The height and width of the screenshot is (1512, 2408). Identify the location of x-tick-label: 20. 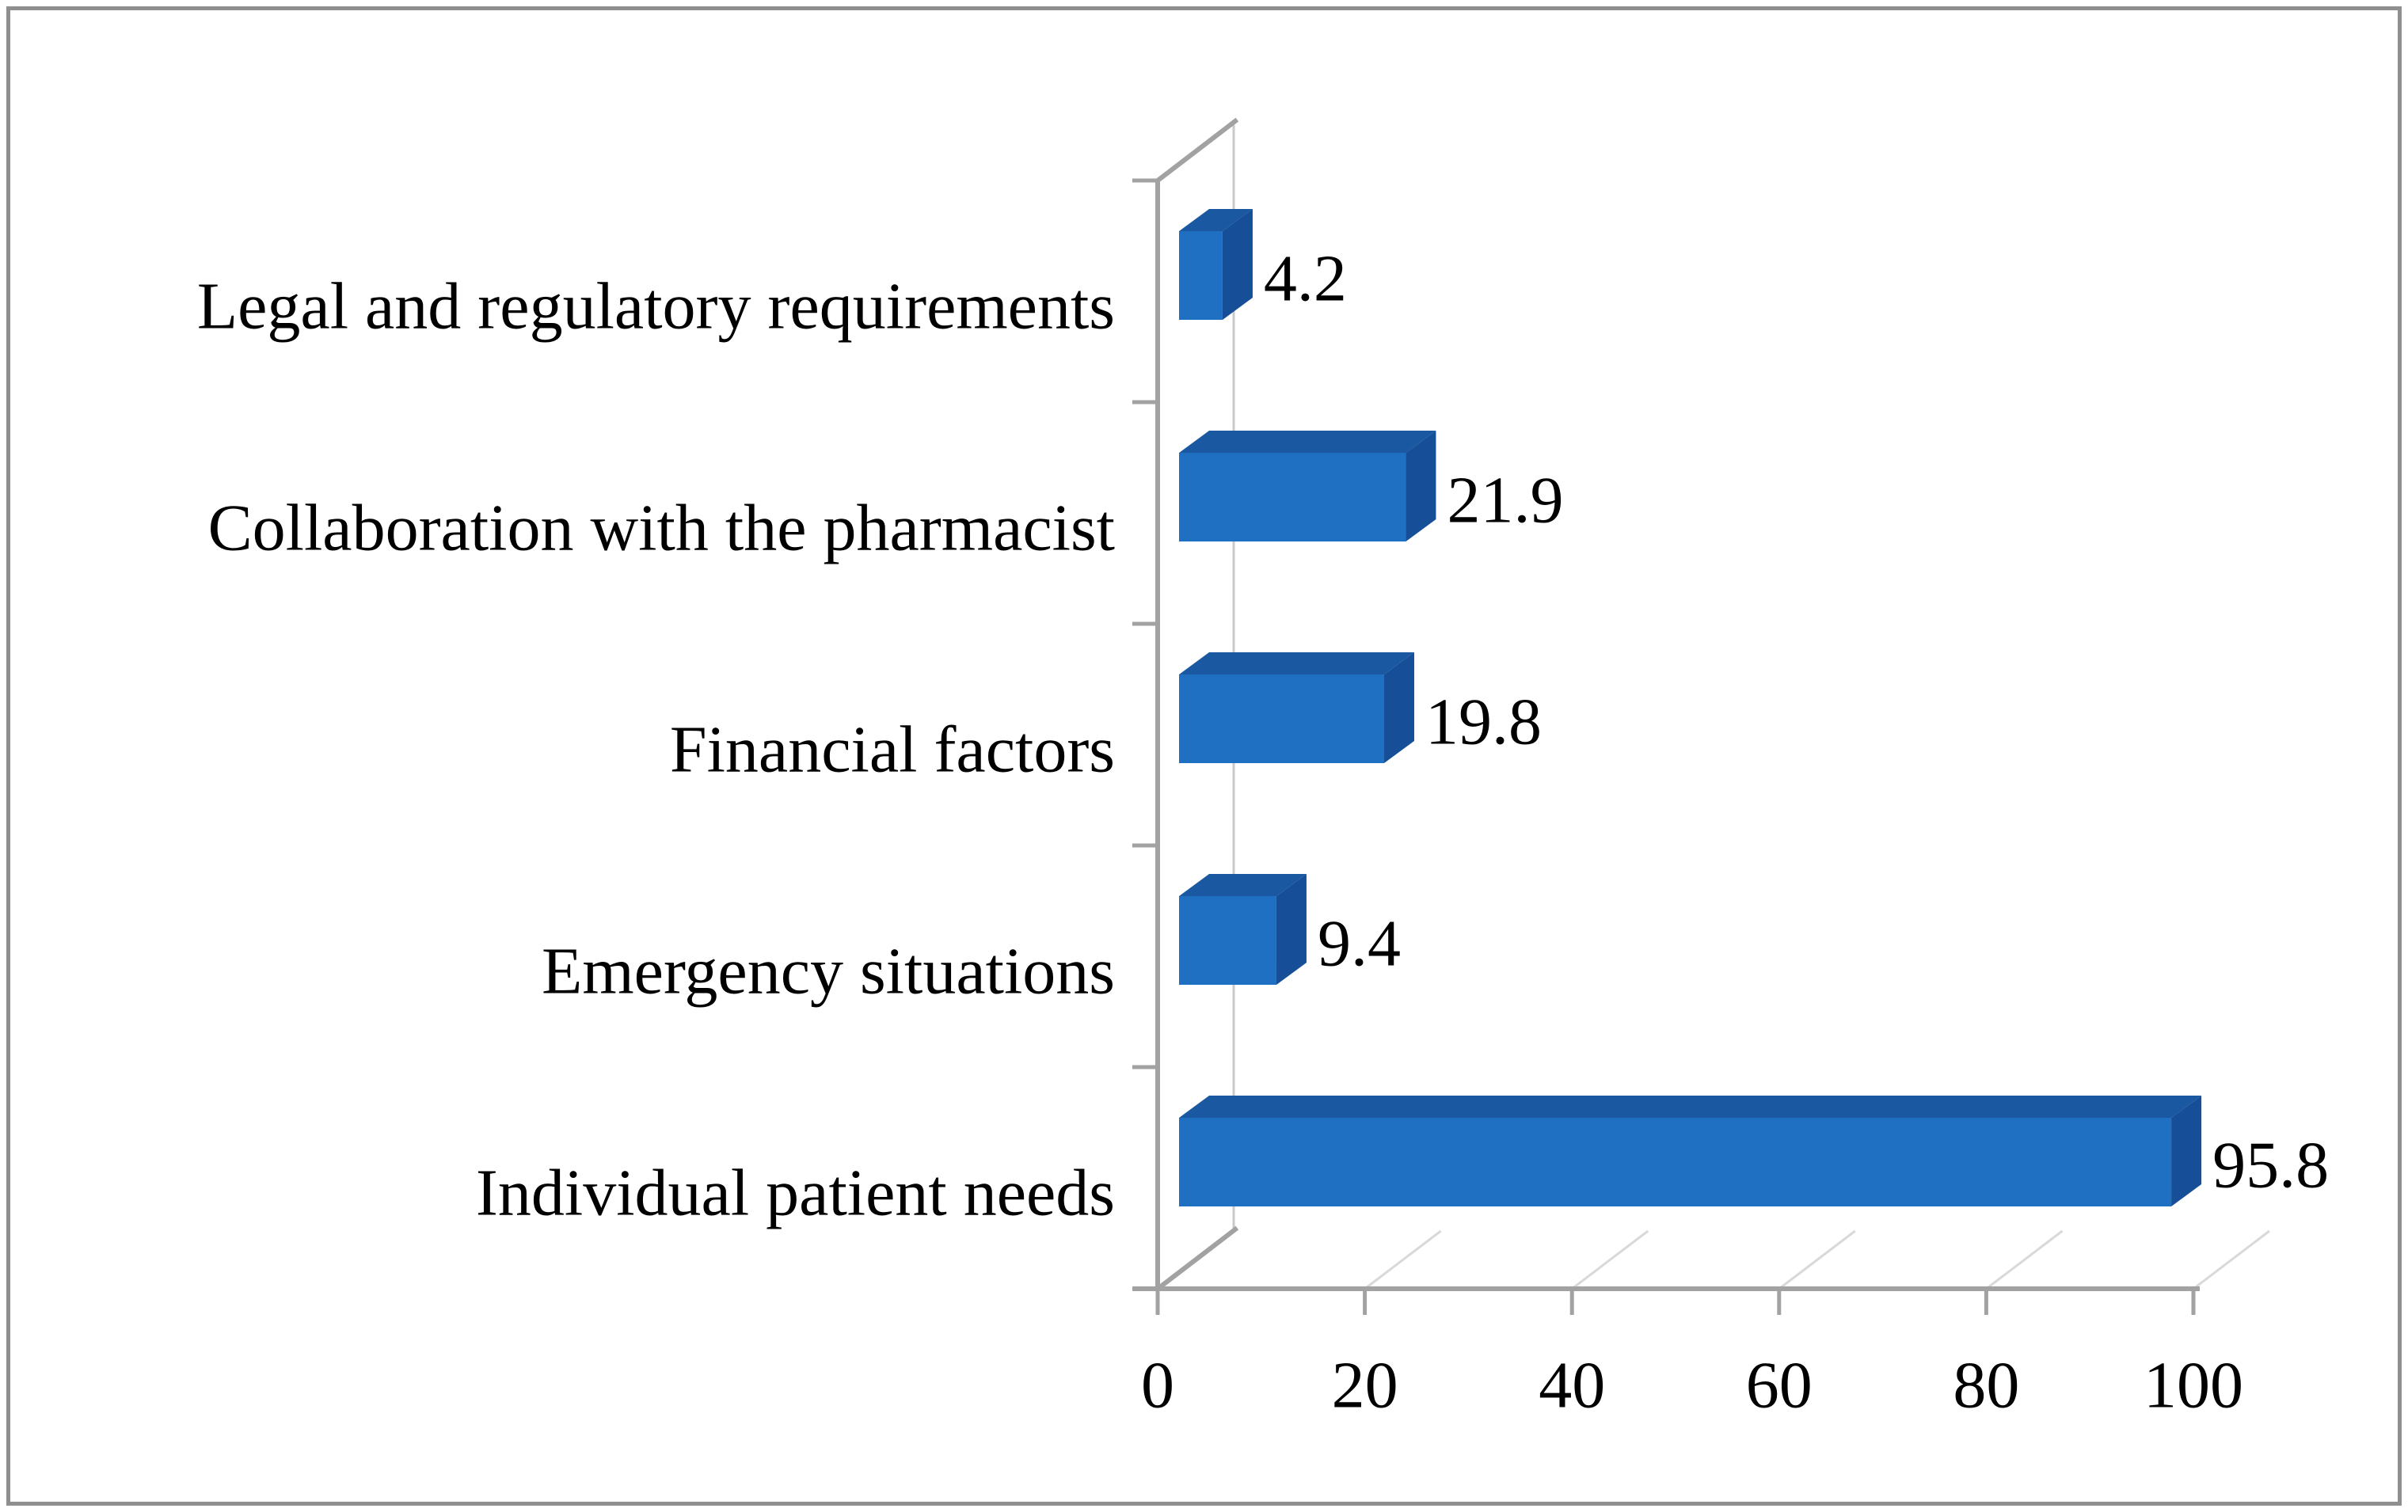
(1365, 1385).